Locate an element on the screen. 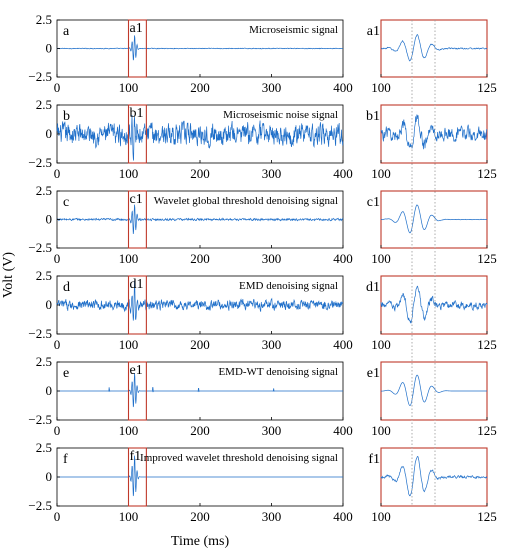 Image resolution: width=507 pixels, height=550 pixels. x-tick-label-e: 0 is located at coordinates (57, 430).